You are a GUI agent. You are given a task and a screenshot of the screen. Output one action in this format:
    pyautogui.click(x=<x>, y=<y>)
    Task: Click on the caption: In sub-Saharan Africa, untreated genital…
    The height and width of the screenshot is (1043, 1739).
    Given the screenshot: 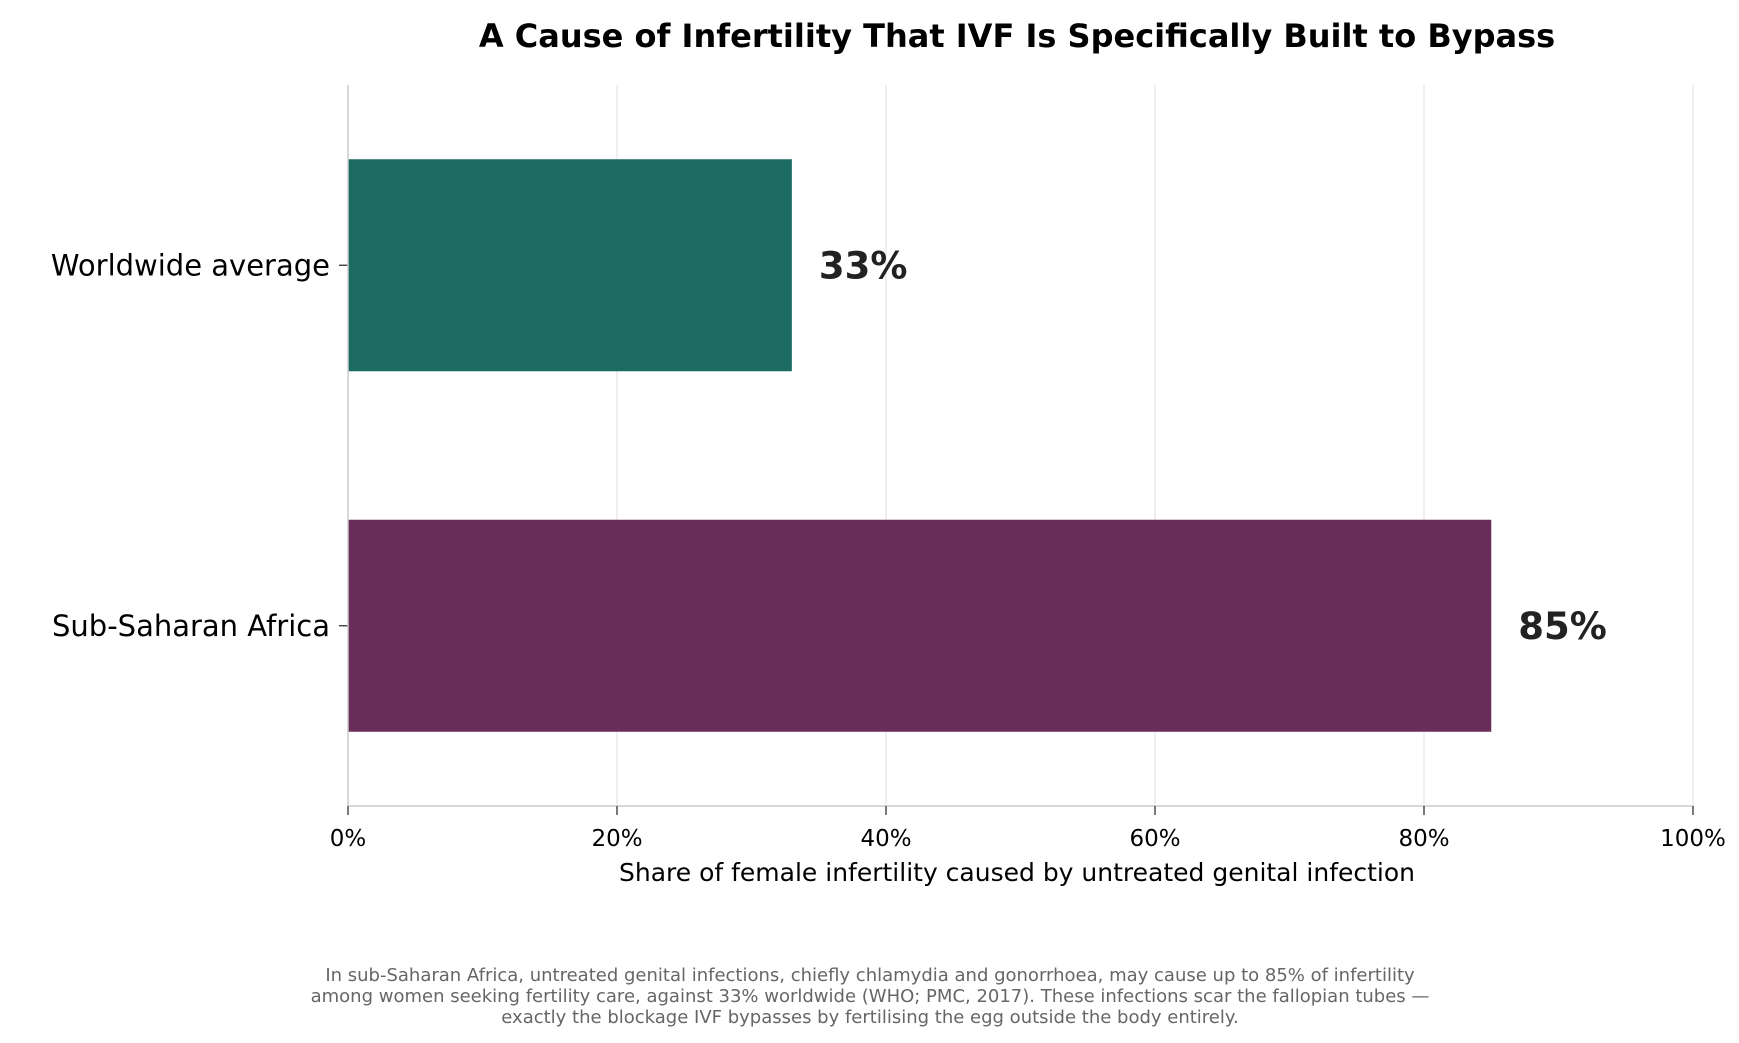 What is the action you would take?
    pyautogui.click(x=870, y=996)
    